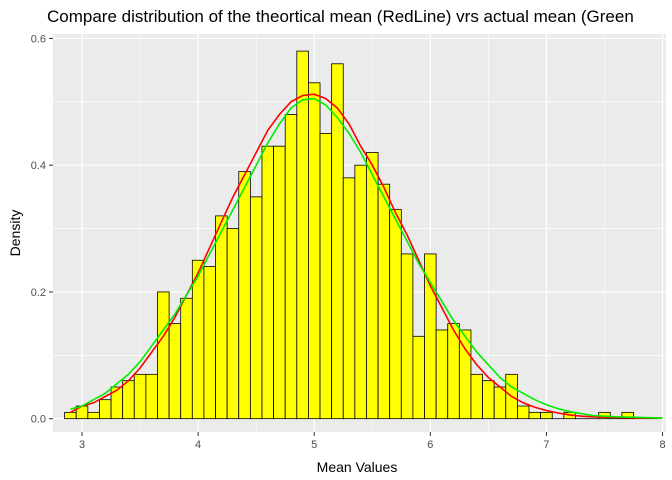 The width and height of the screenshot is (672, 480). Describe the element at coordinates (38, 166) in the screenshot. I see `y-tick-label: 0.4` at that location.